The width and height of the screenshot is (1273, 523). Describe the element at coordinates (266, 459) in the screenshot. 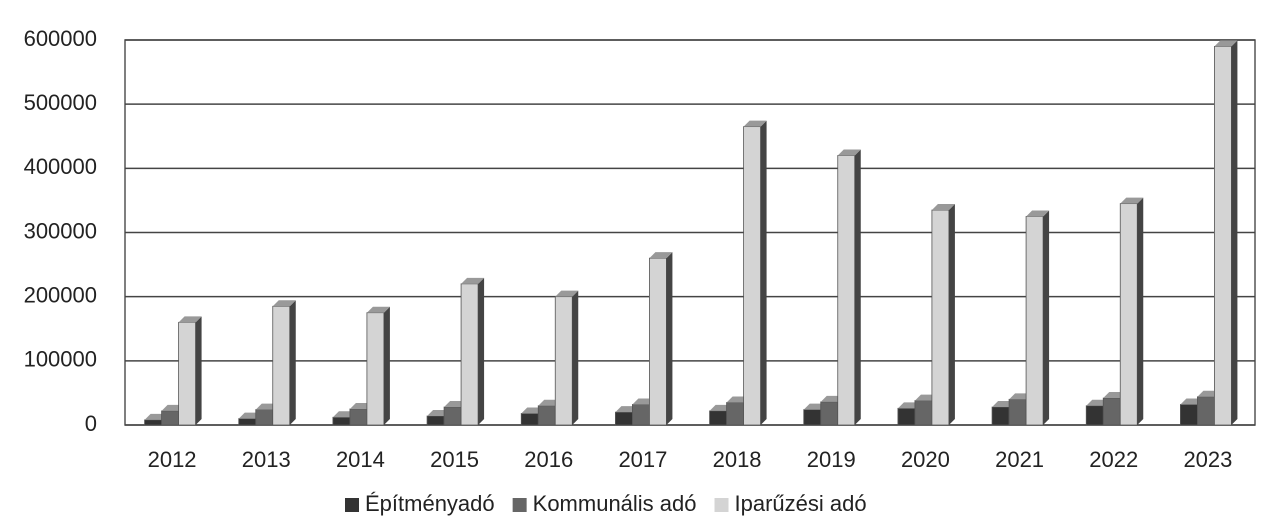

I see `x-tick-label: 2013` at that location.